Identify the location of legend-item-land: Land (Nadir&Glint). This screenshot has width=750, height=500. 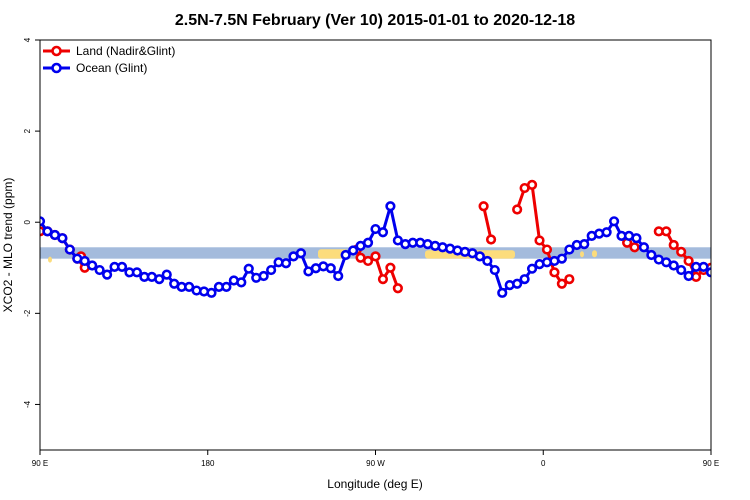
(109, 51).